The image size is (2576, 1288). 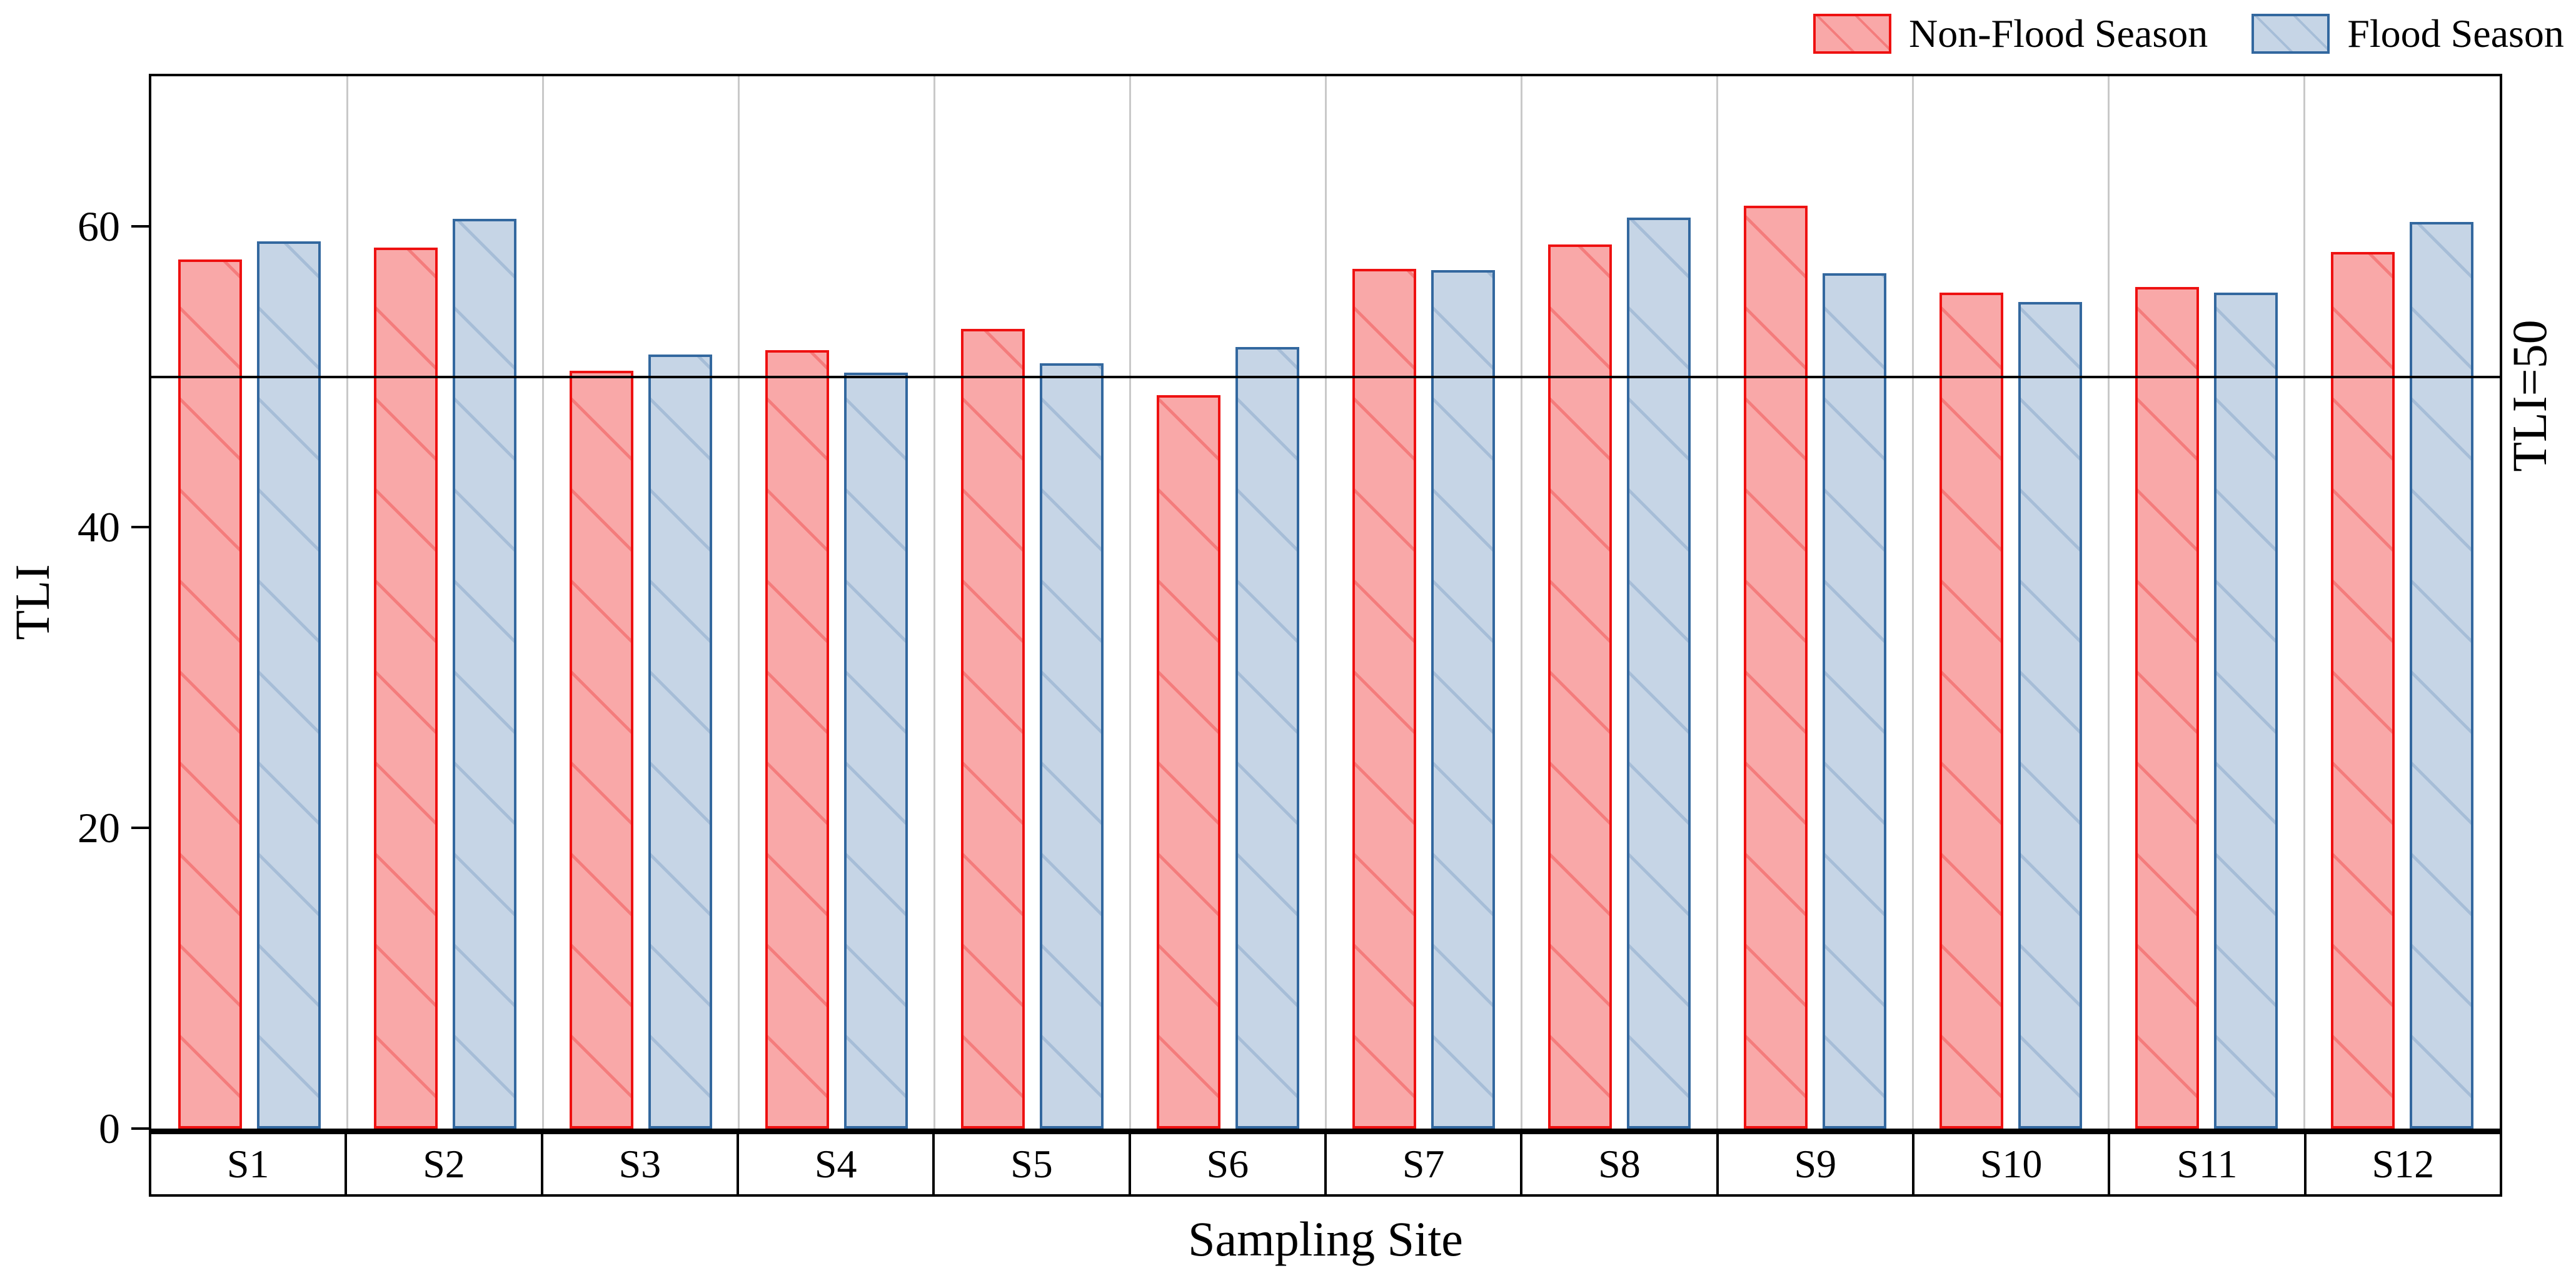 What do you see at coordinates (2245, 711) in the screenshot?
I see `bar-flood-s11` at bounding box center [2245, 711].